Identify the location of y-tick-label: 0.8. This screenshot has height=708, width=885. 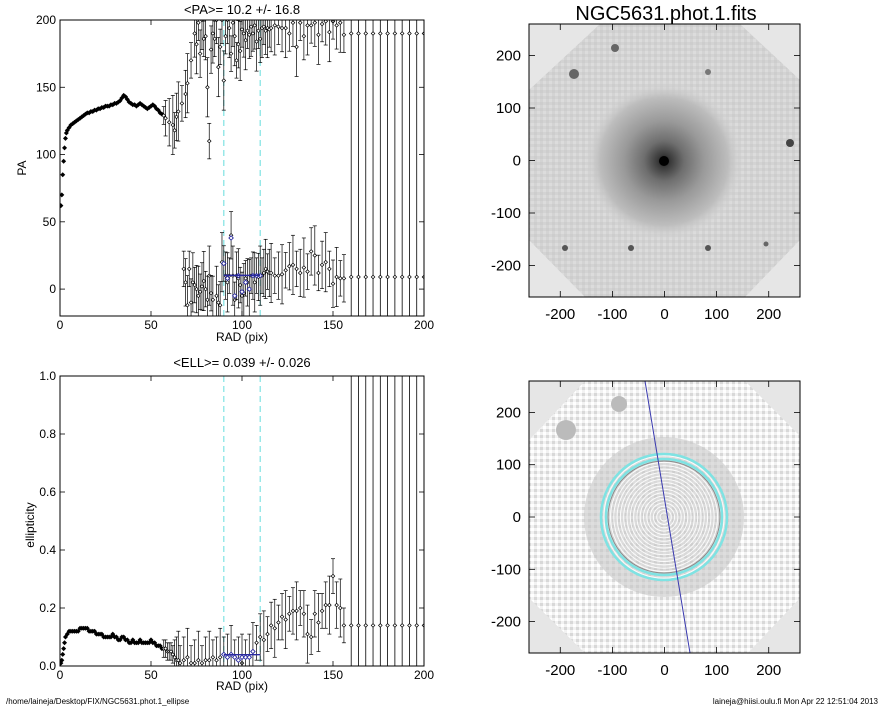
(47, 434).